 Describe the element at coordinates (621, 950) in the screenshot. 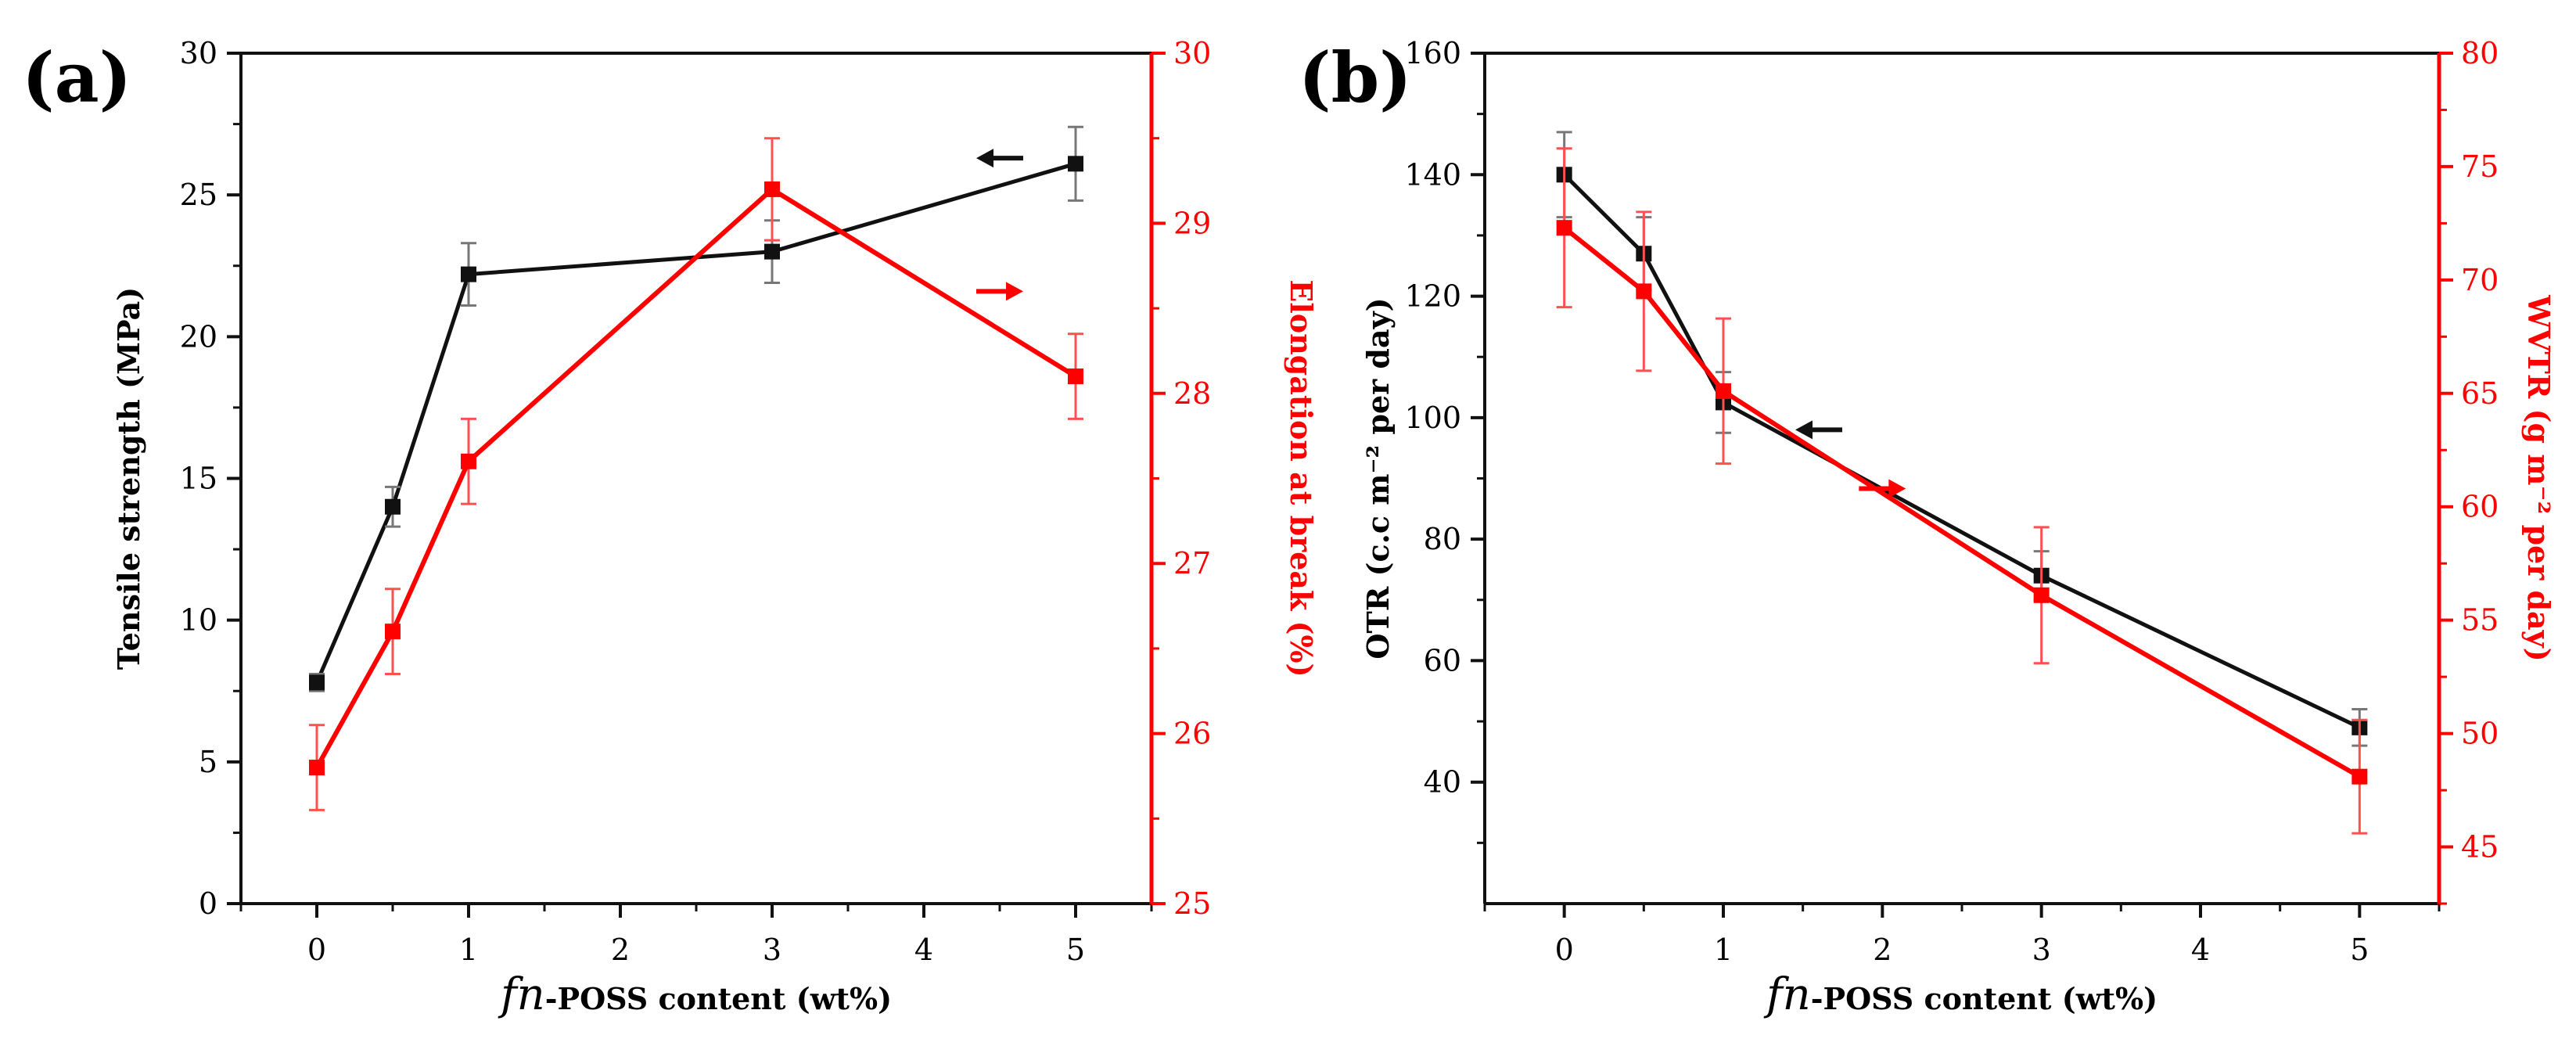

I see `panel-a-x-tick-label: 2` at that location.